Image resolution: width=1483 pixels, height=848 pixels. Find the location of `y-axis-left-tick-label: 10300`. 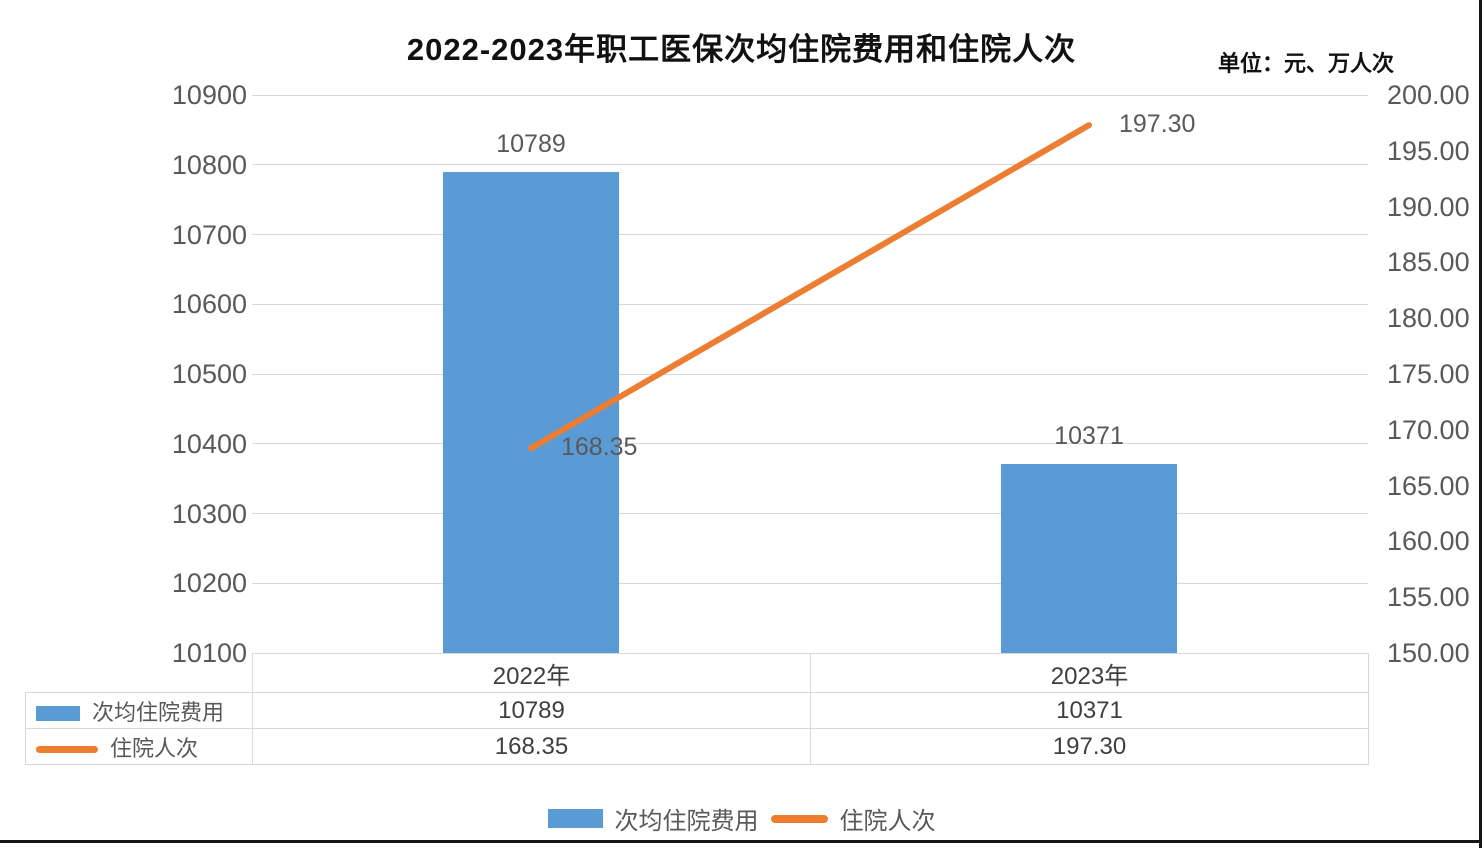

y-axis-left-tick-label: 10300 is located at coordinates (209, 513).